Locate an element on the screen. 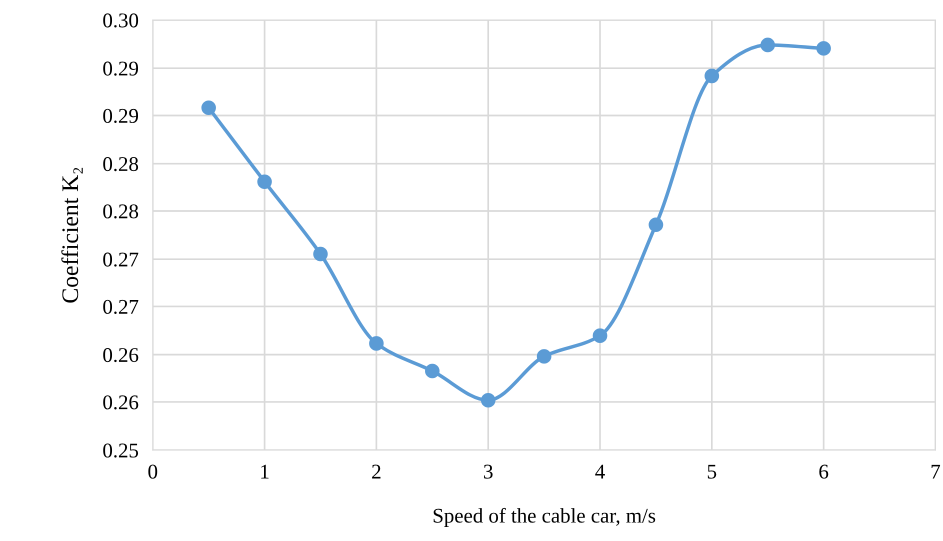 The width and height of the screenshot is (943, 541). x-tick-label: 3 is located at coordinates (488, 471).